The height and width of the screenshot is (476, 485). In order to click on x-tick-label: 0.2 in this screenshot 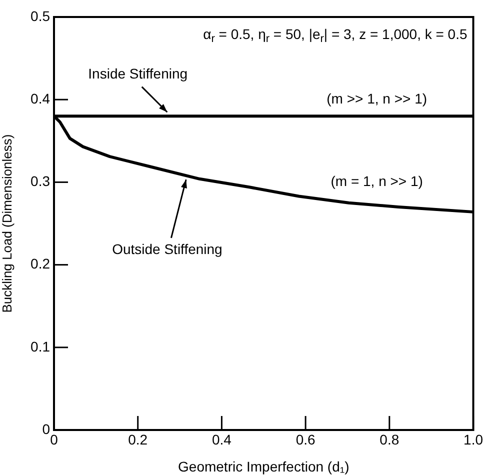, I will do `click(138, 439)`.